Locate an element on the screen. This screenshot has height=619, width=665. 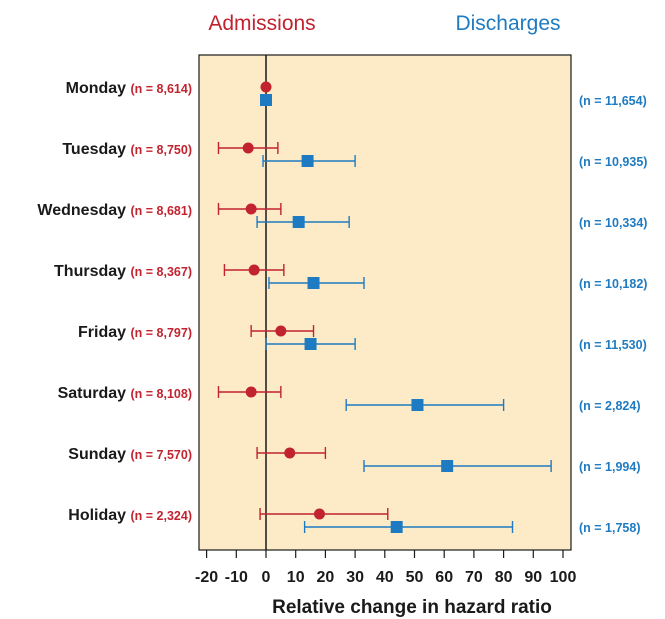
discharges-n-label: (n = 11,530) is located at coordinates (613, 345).